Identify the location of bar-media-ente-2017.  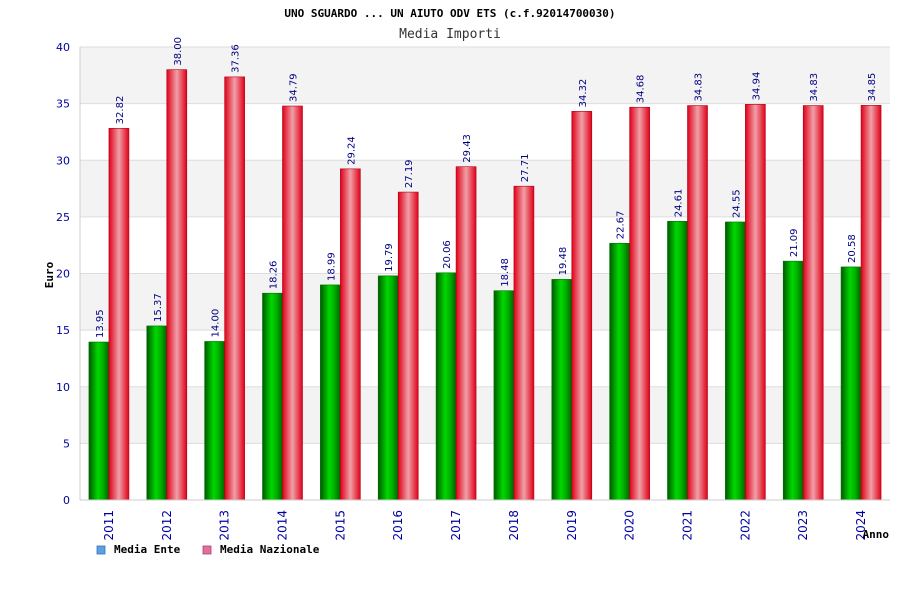
(446, 386).